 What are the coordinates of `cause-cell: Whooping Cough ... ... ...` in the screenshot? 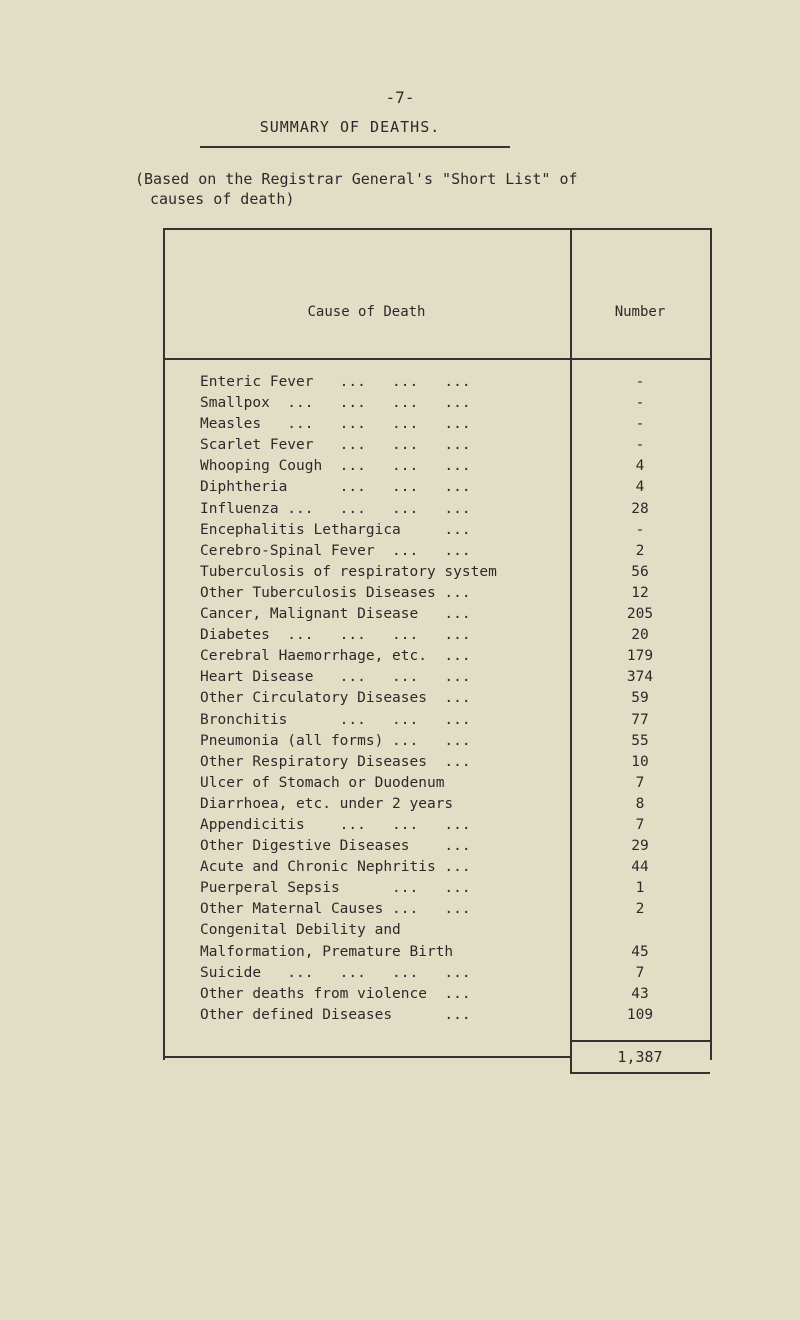 It's located at (335, 466).